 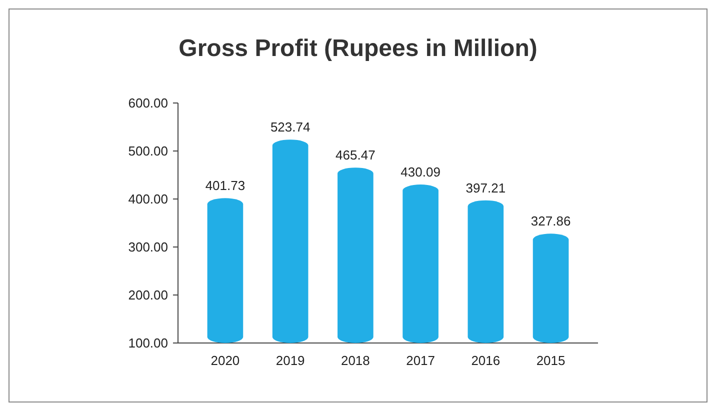 What do you see at coordinates (421, 360) in the screenshot?
I see `x-tick-label: 2017` at bounding box center [421, 360].